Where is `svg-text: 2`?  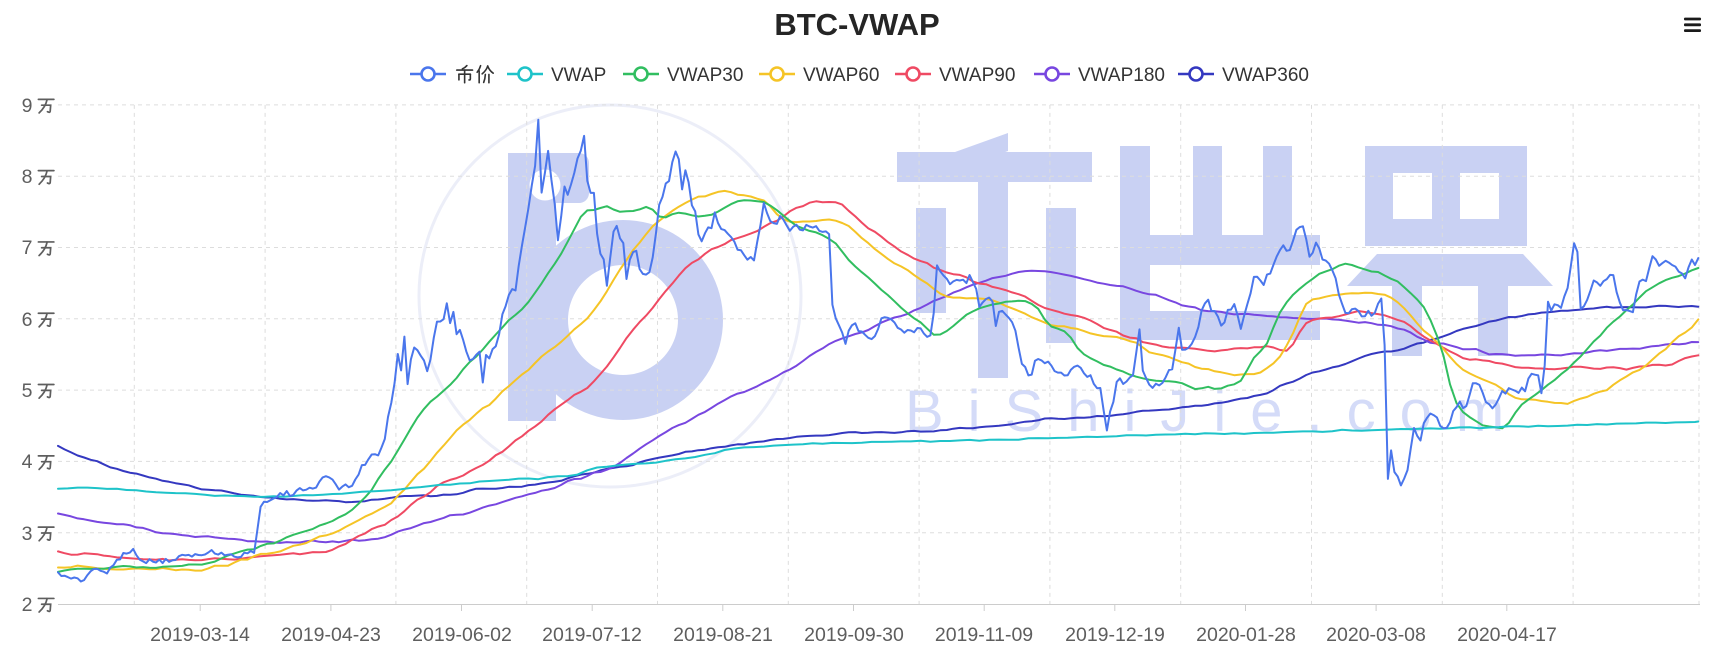 svg-text: 2 is located at coordinates (27, 605).